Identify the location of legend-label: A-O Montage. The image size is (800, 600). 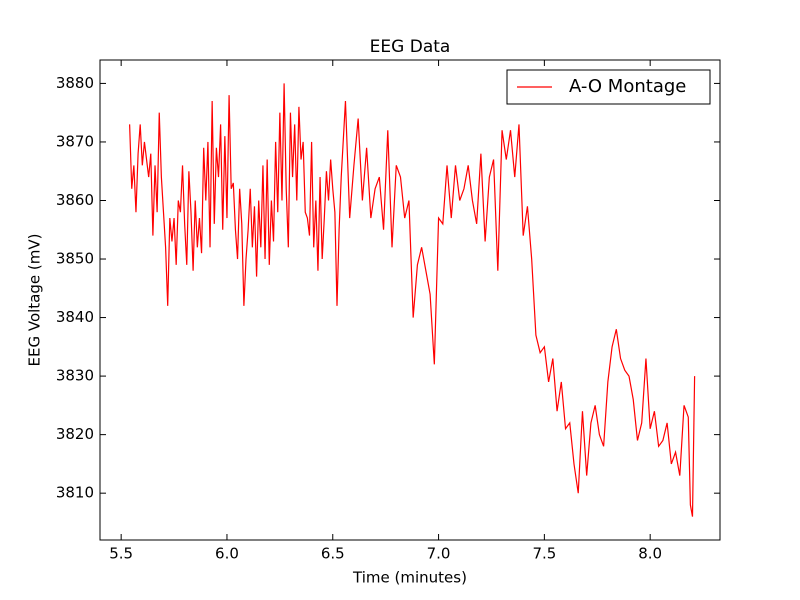
(627, 86).